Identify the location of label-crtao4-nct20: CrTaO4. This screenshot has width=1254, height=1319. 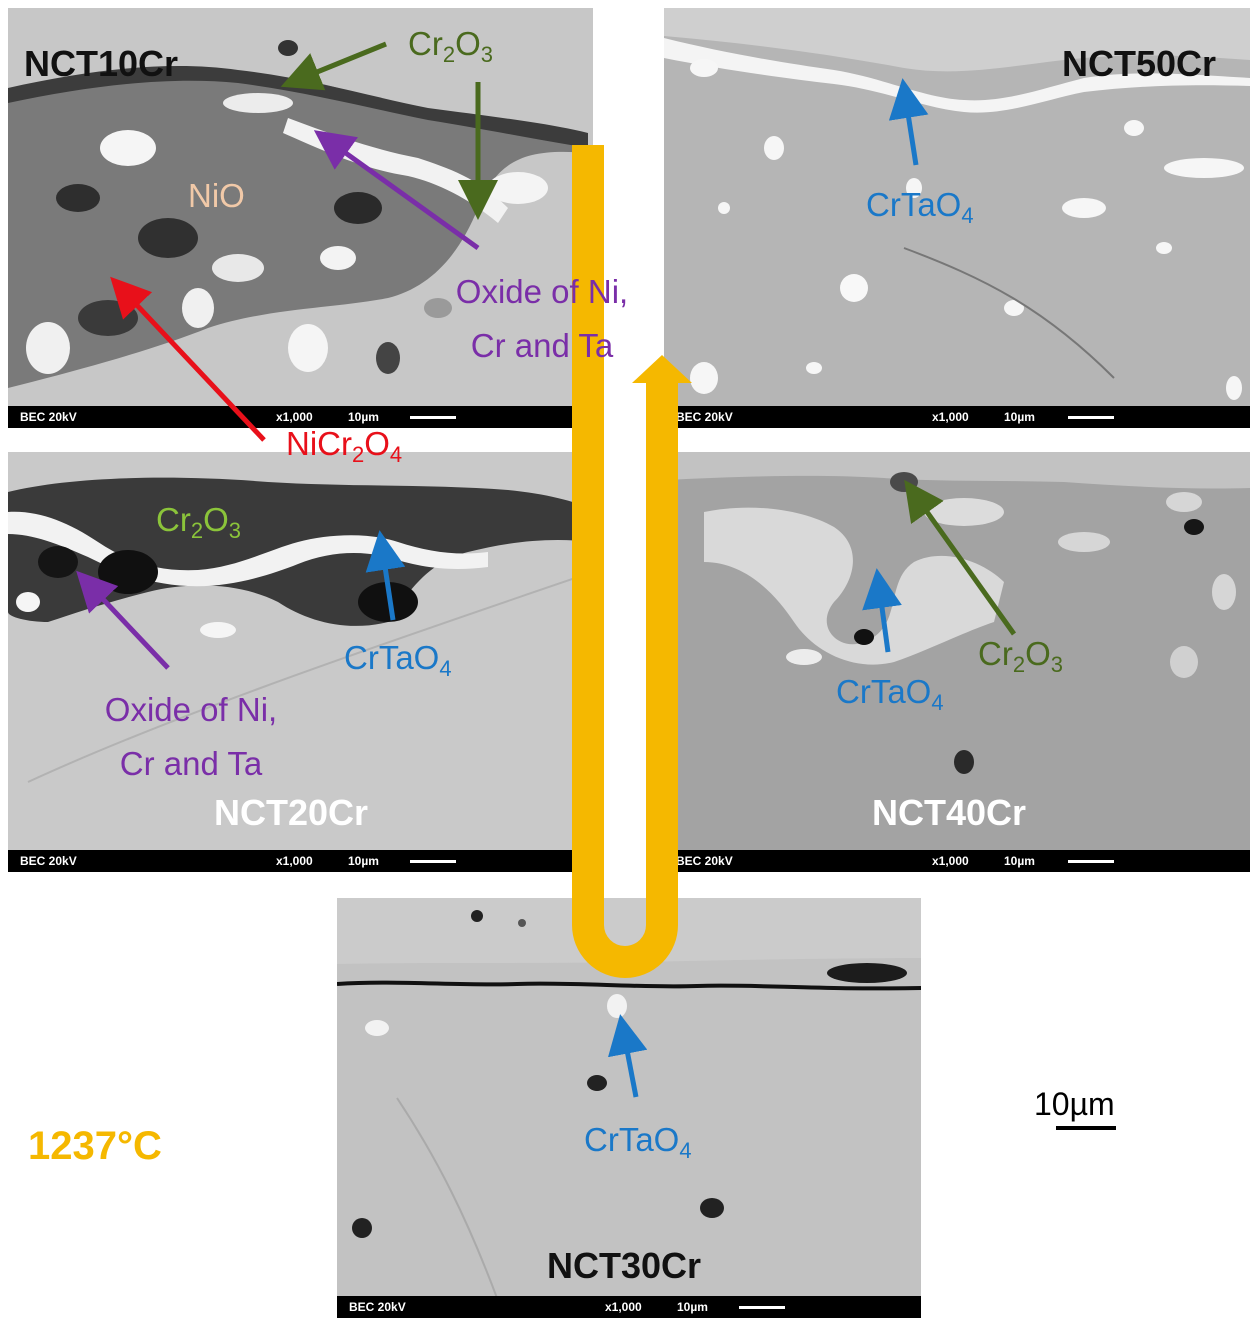
(398, 660).